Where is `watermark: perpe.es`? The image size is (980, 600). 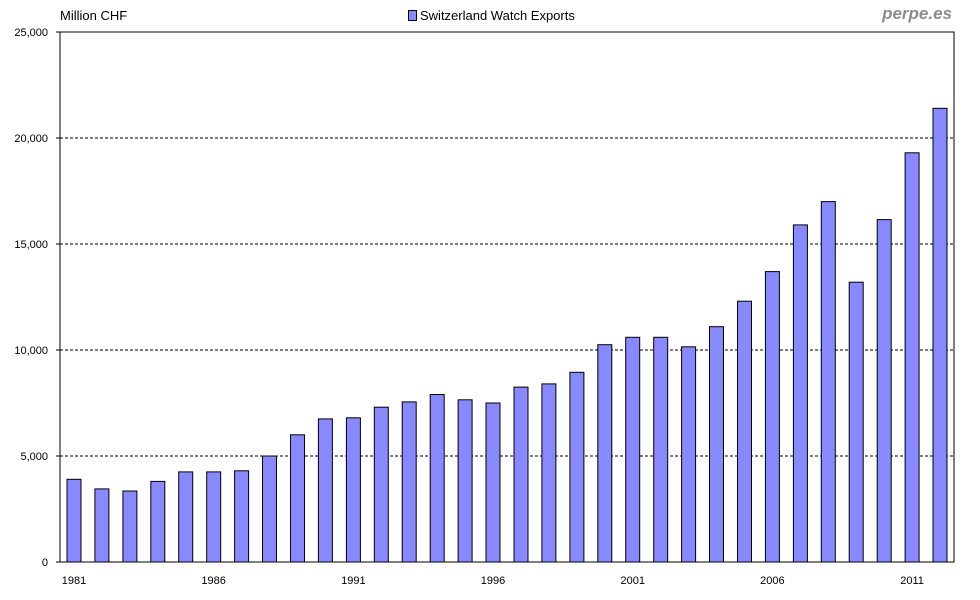
watermark: perpe.es is located at coordinates (917, 13).